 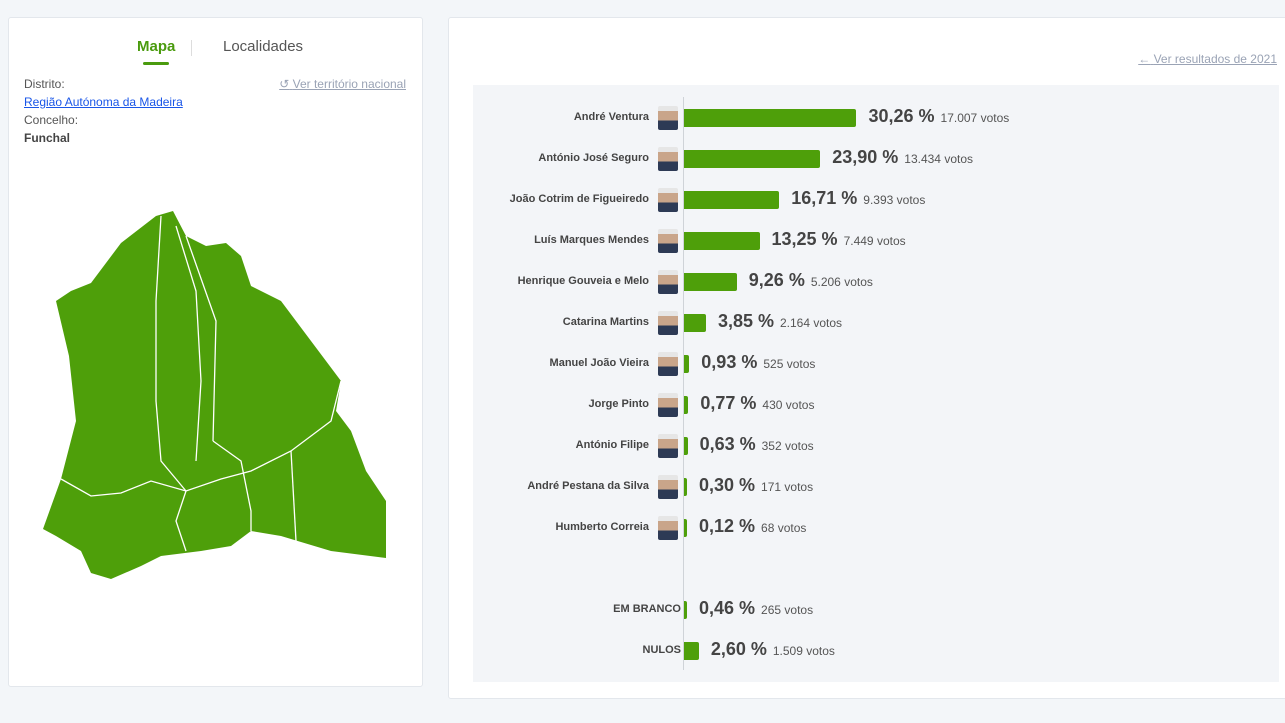 I want to click on result-percent: 9,26 % 5.206 votos, so click(x=811, y=280).